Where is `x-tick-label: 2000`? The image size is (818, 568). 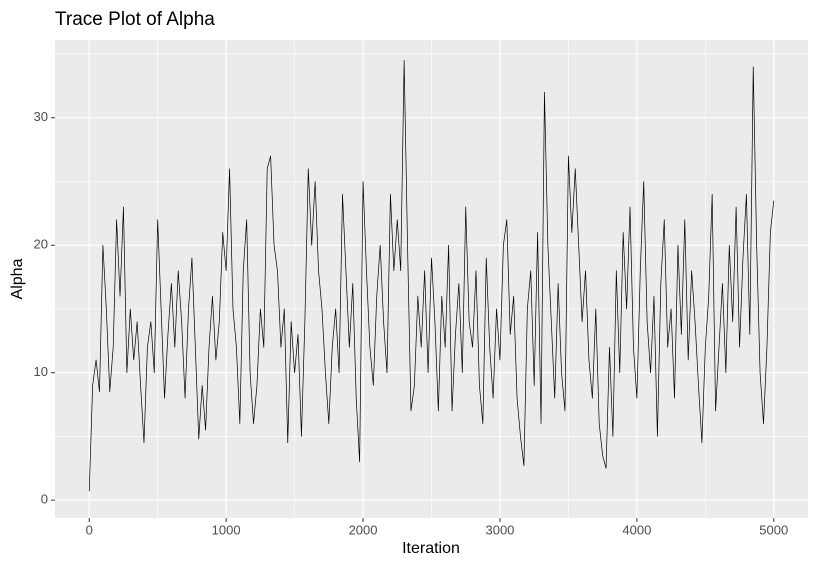
x-tick-label: 2000 is located at coordinates (363, 529).